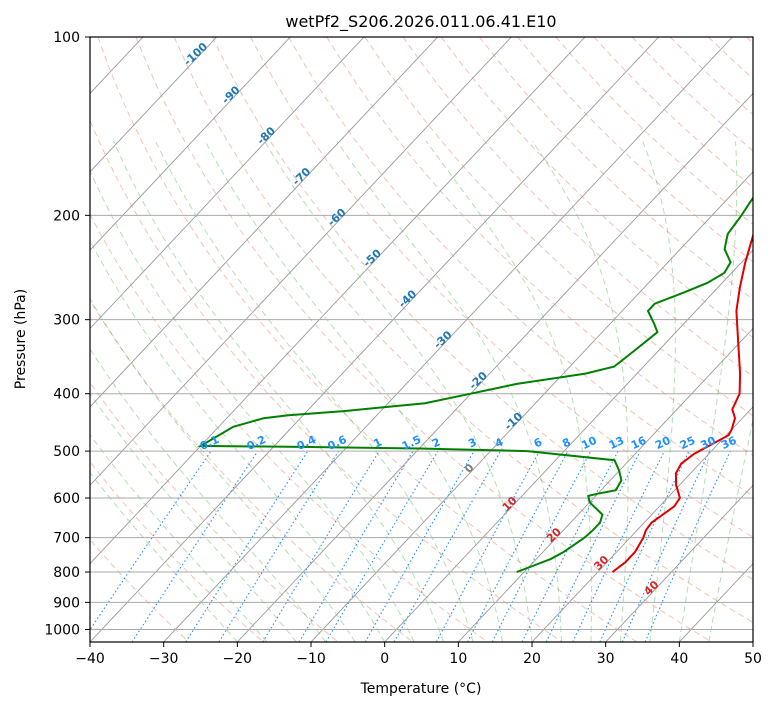  I want to click on x-tick-label: 50, so click(753, 659).